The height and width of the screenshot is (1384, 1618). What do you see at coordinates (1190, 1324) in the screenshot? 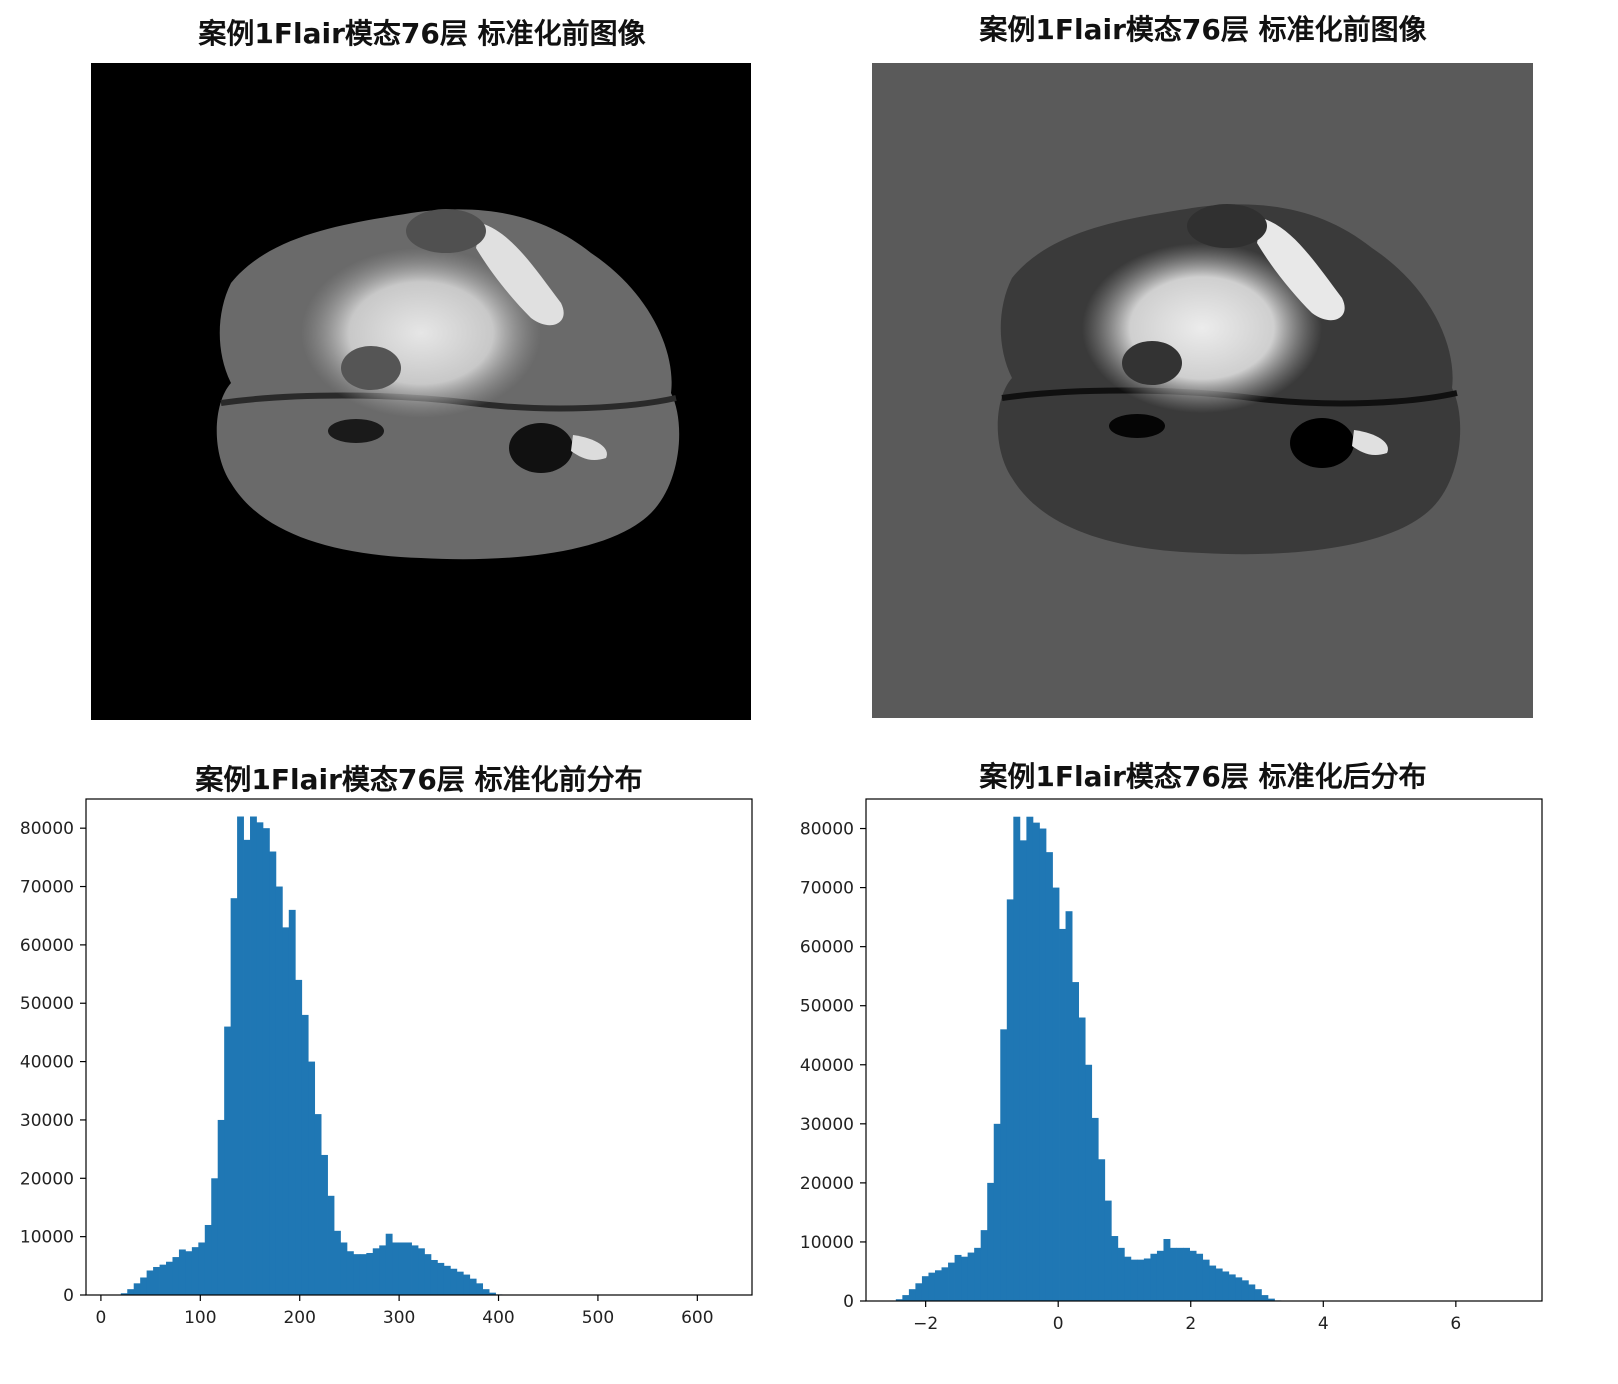
I see `x-tick-label: 2` at bounding box center [1190, 1324].